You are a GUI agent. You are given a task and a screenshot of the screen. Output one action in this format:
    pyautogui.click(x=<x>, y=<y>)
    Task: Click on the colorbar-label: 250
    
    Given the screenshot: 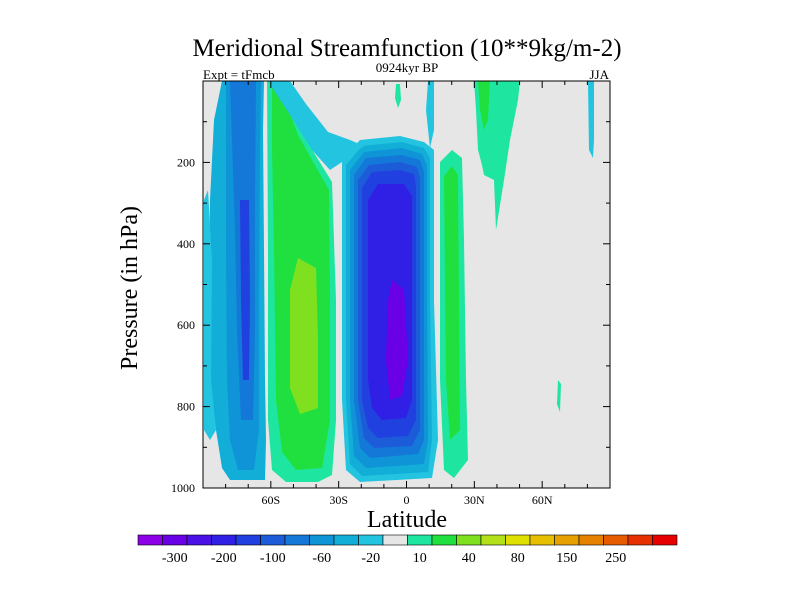 What is the action you would take?
    pyautogui.click(x=615, y=558)
    